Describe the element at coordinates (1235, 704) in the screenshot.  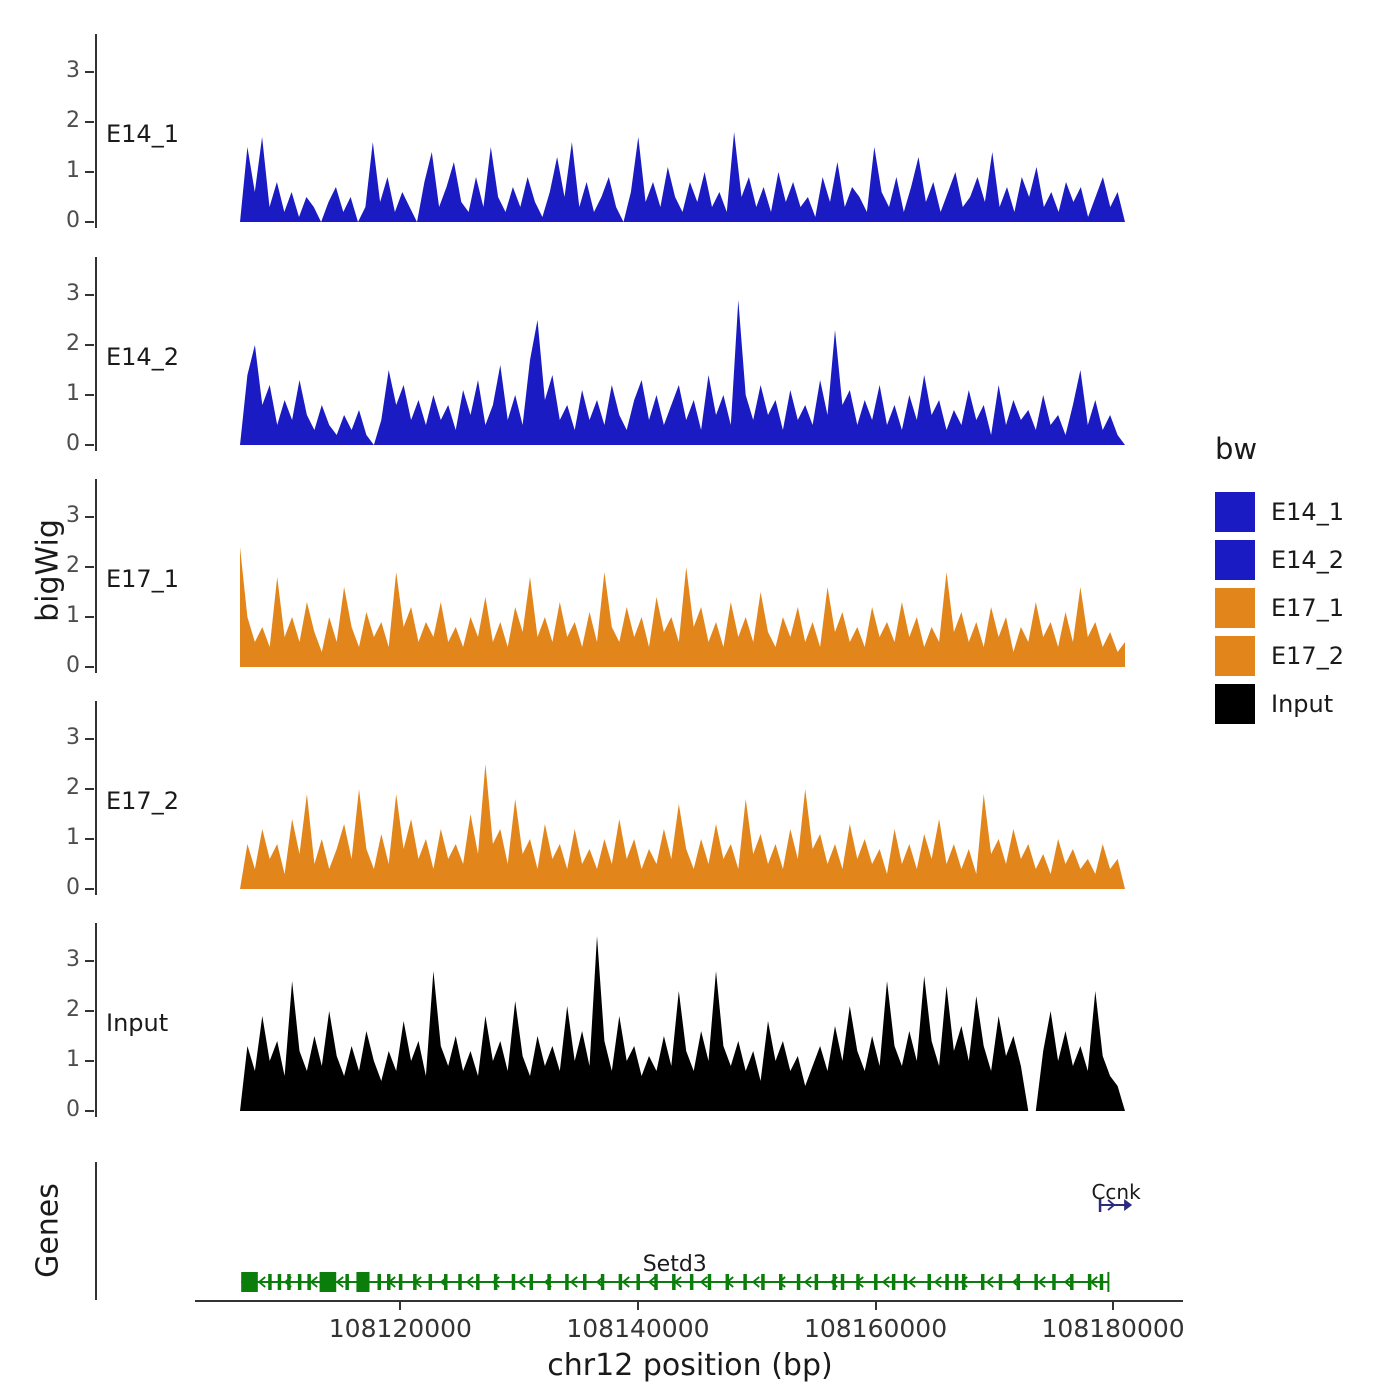
I see `legend-swatch-Input` at that location.